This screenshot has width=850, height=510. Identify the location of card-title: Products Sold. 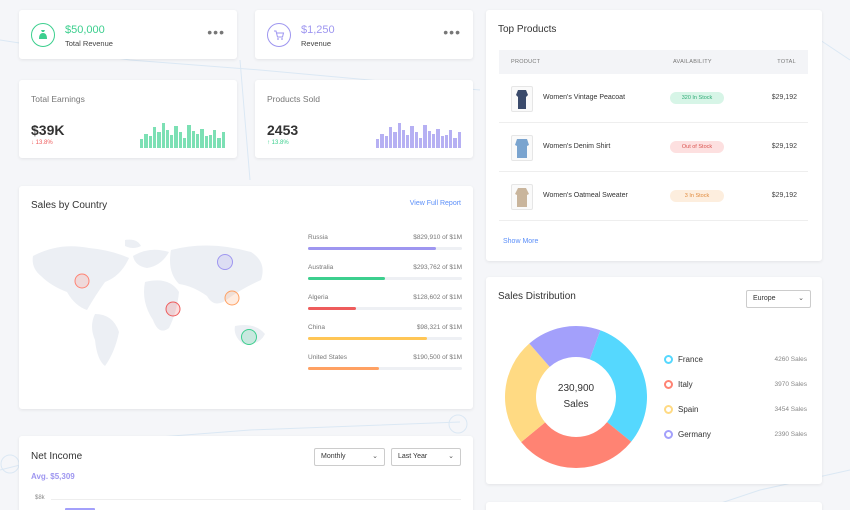
(293, 99).